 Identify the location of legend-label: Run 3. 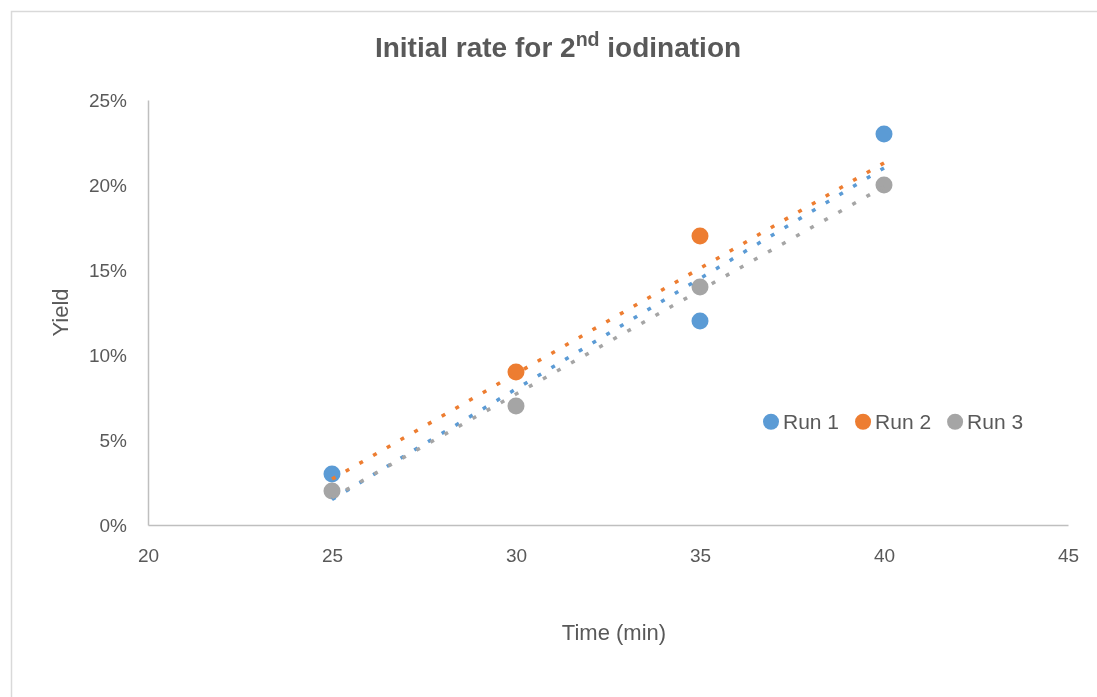
(995, 422).